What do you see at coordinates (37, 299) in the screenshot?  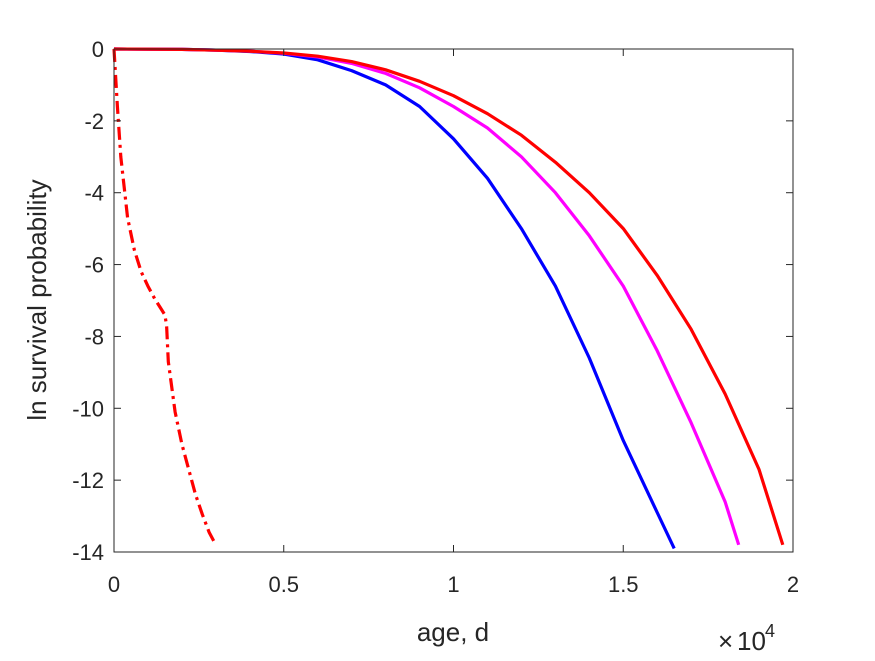 I see `y-axis-label: ln survival probability` at bounding box center [37, 299].